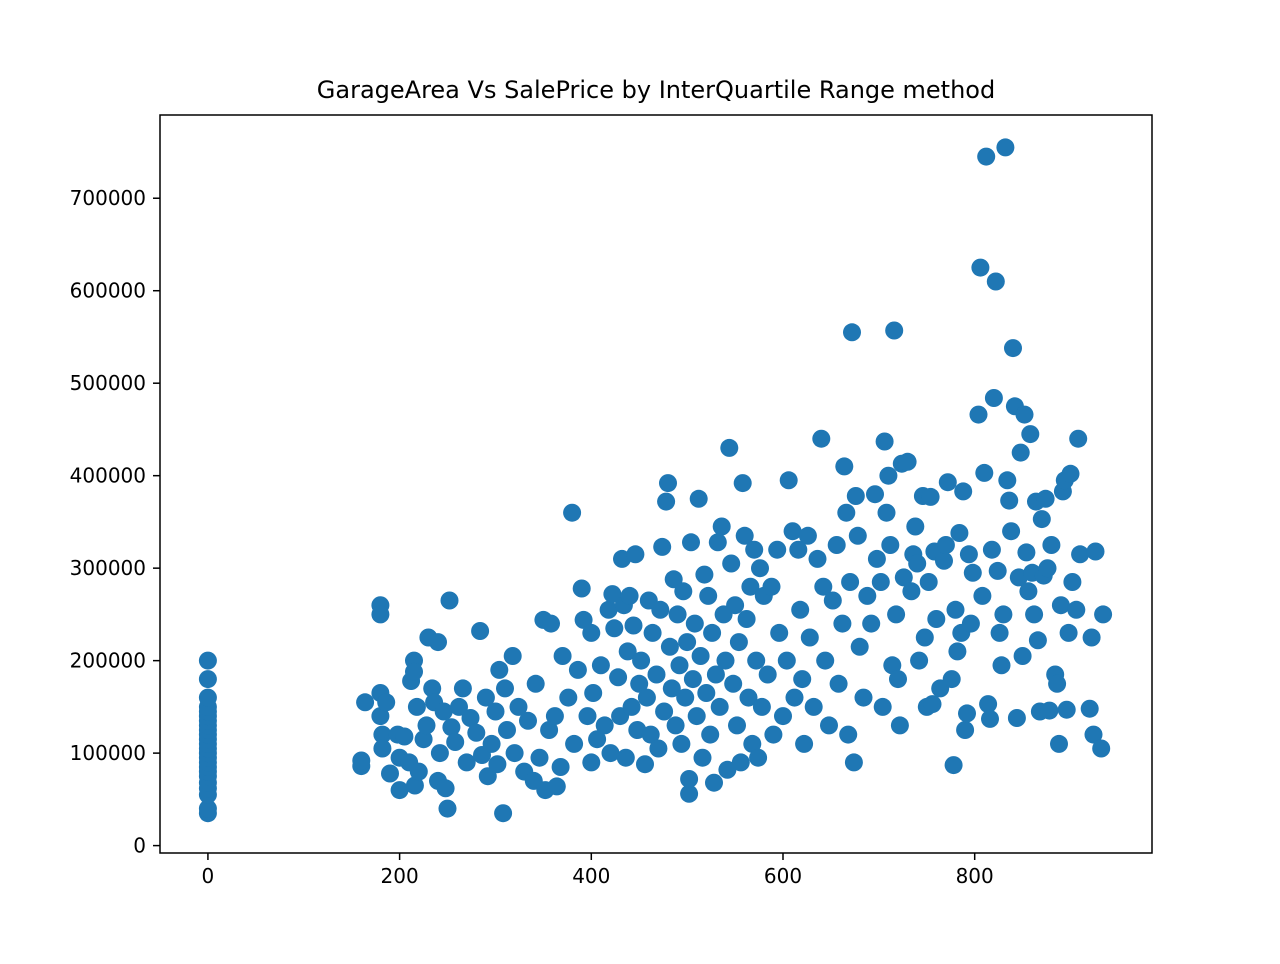 This screenshot has height=964, width=1280. What do you see at coordinates (208, 876) in the screenshot?
I see `x-tick-label: 0` at bounding box center [208, 876].